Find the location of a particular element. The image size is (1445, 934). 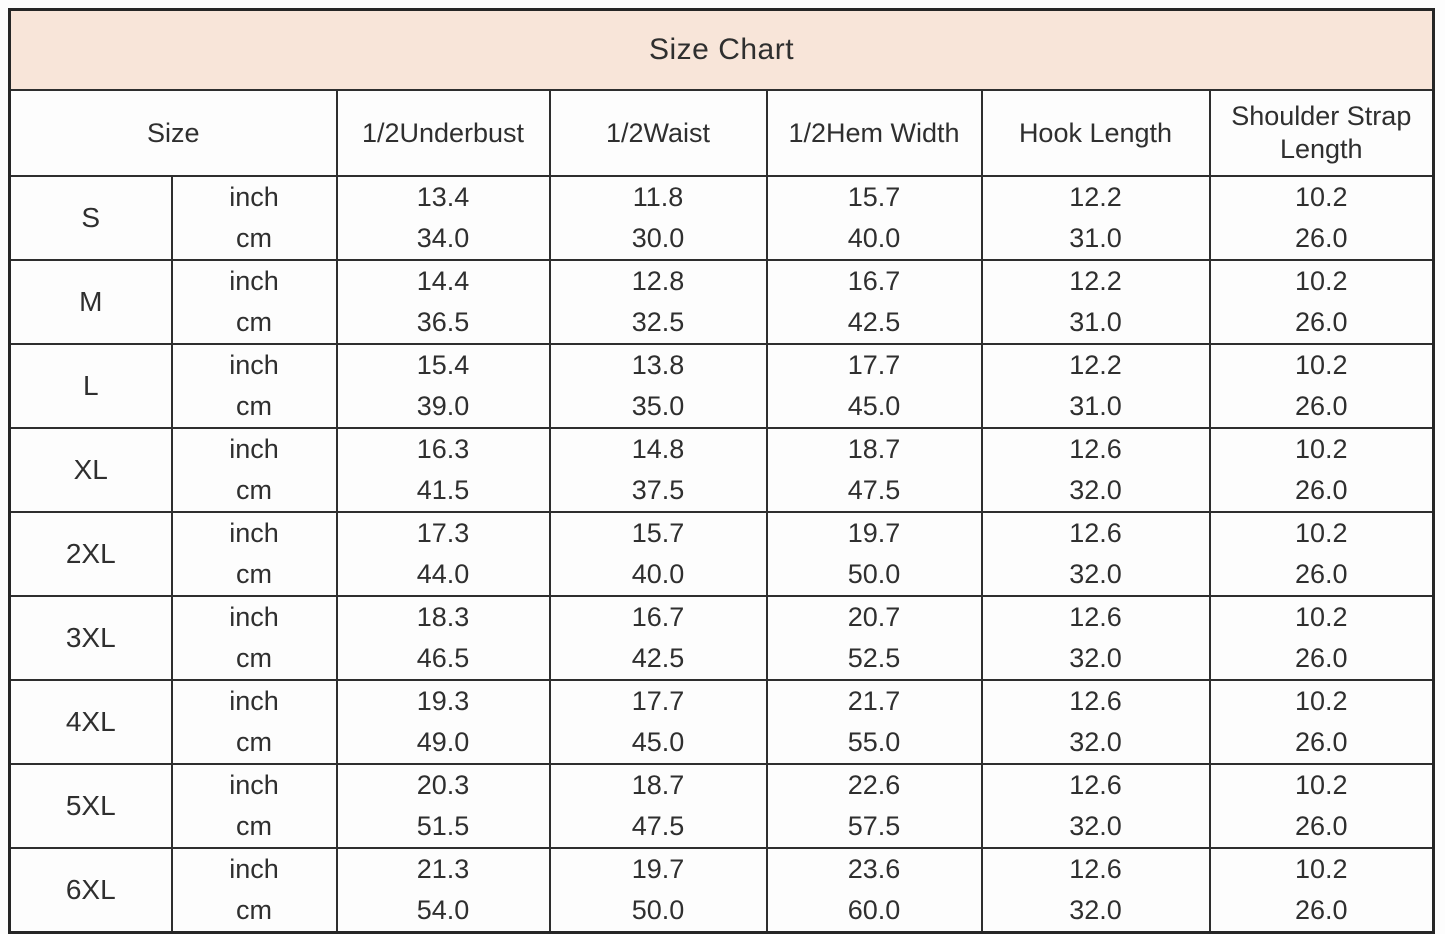

size-label: 6XL is located at coordinates (90, 890).